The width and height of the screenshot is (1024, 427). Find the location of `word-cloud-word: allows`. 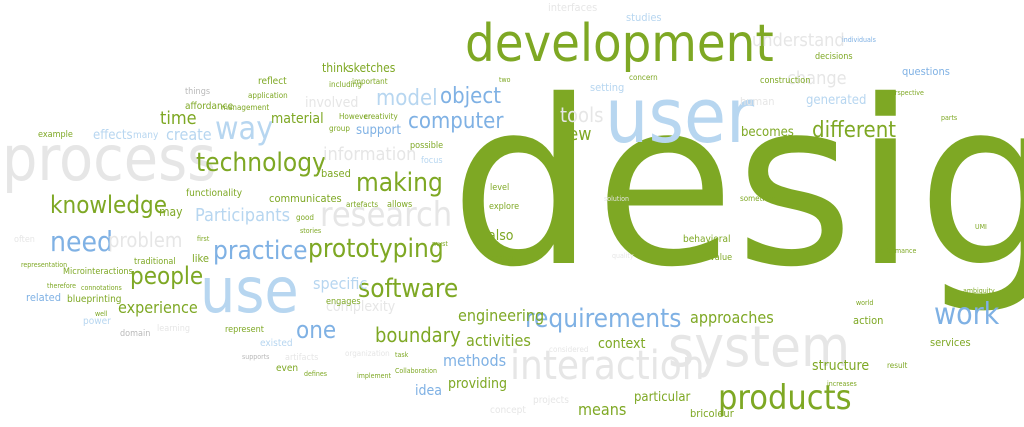

word-cloud-word: allows is located at coordinates (400, 205).